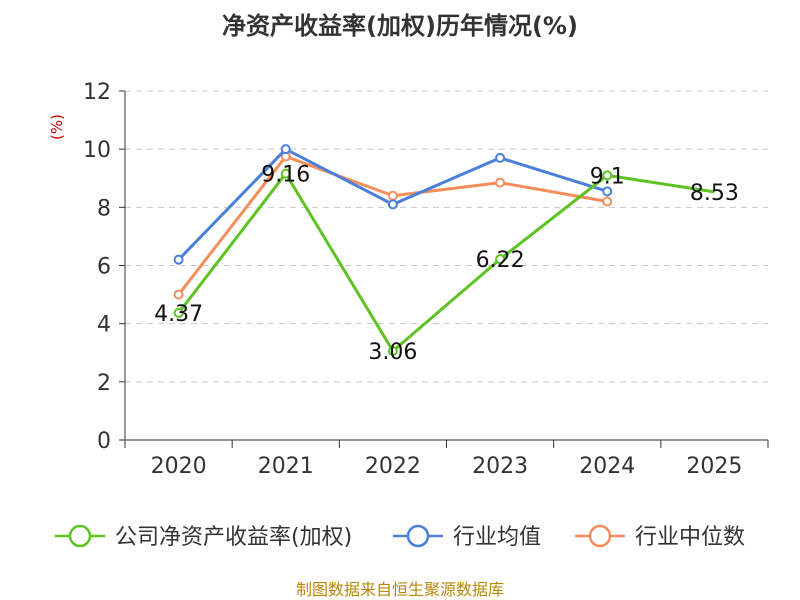 The image size is (800, 600). I want to click on point-2-2020, so click(178, 294).